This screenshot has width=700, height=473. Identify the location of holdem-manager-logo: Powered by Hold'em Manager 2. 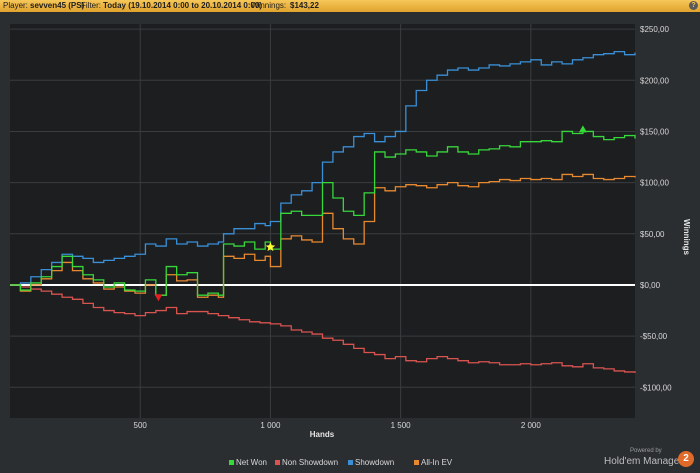
(651, 459).